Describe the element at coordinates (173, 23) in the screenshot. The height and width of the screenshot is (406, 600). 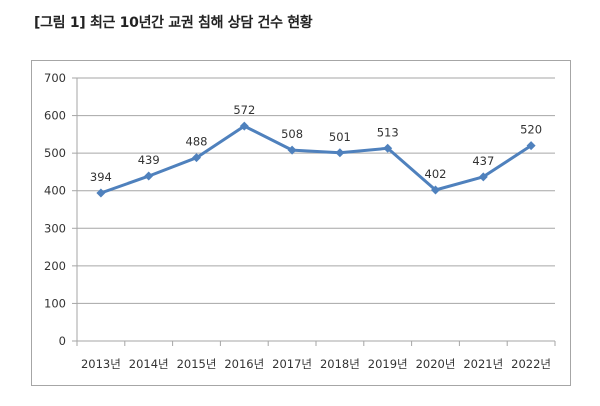
I see `chart-title: [그림 1] 최근 10년간 교권 침해 상담 건수 현황` at that location.